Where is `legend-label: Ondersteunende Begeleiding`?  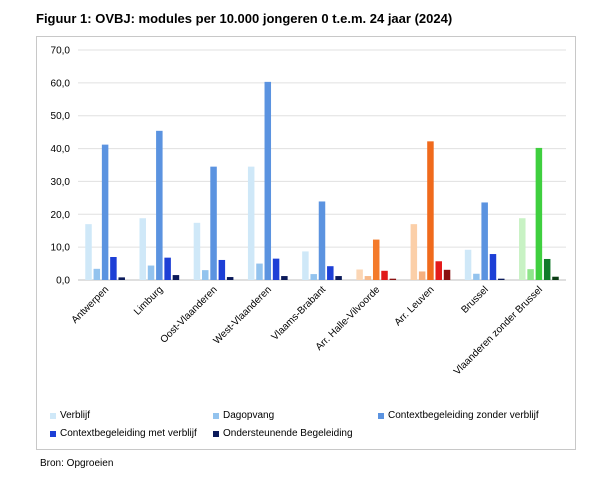 legend-label: Ondersteunende Begeleiding is located at coordinates (288, 433).